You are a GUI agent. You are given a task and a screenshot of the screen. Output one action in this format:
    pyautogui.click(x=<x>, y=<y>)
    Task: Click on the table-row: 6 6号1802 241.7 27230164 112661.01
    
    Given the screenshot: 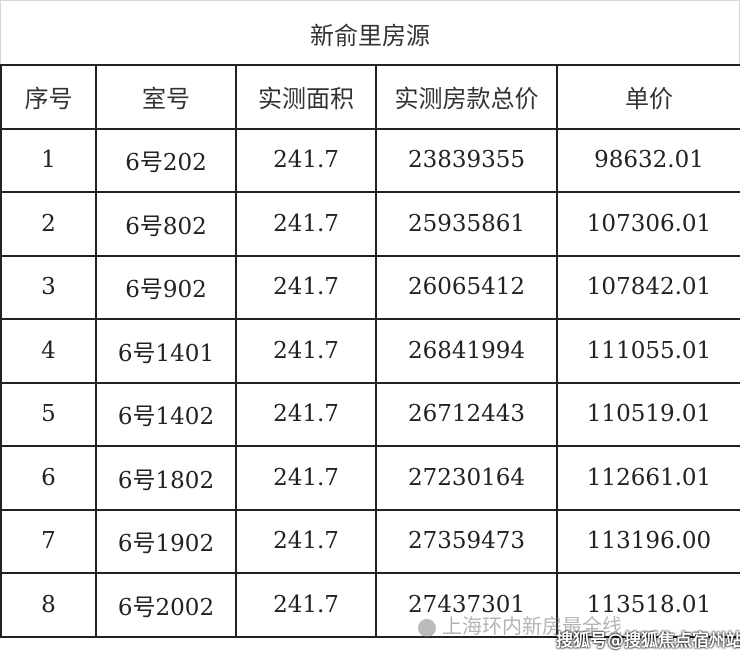 What is the action you would take?
    pyautogui.click(x=370, y=478)
    